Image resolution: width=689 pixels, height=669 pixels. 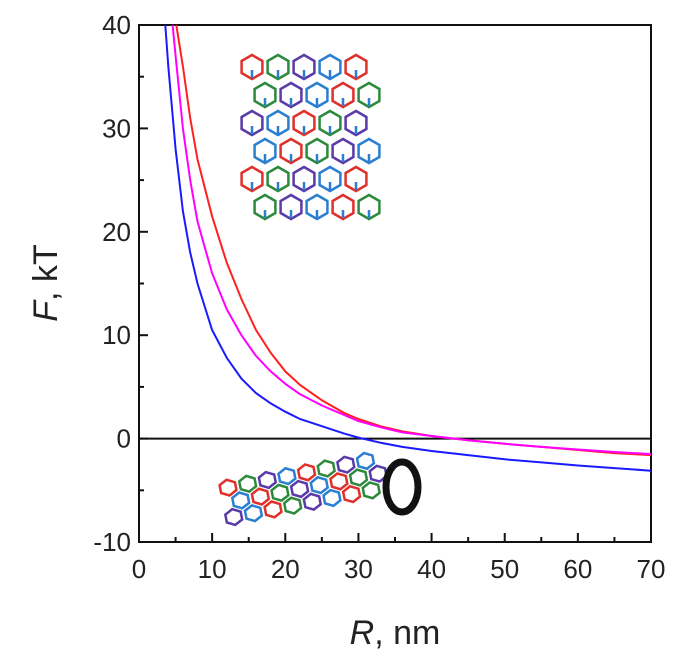 What do you see at coordinates (358, 569) in the screenshot?
I see `x-tick-label: 30` at bounding box center [358, 569].